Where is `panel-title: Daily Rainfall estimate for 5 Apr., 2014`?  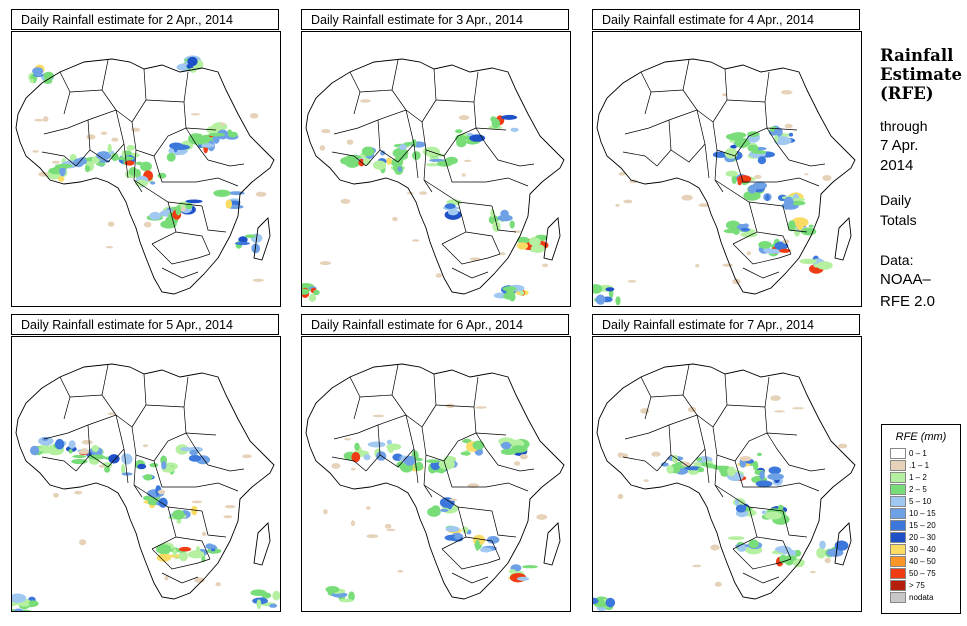
panel-title: Daily Rainfall estimate for 5 Apr., 2014 is located at coordinates (145, 324).